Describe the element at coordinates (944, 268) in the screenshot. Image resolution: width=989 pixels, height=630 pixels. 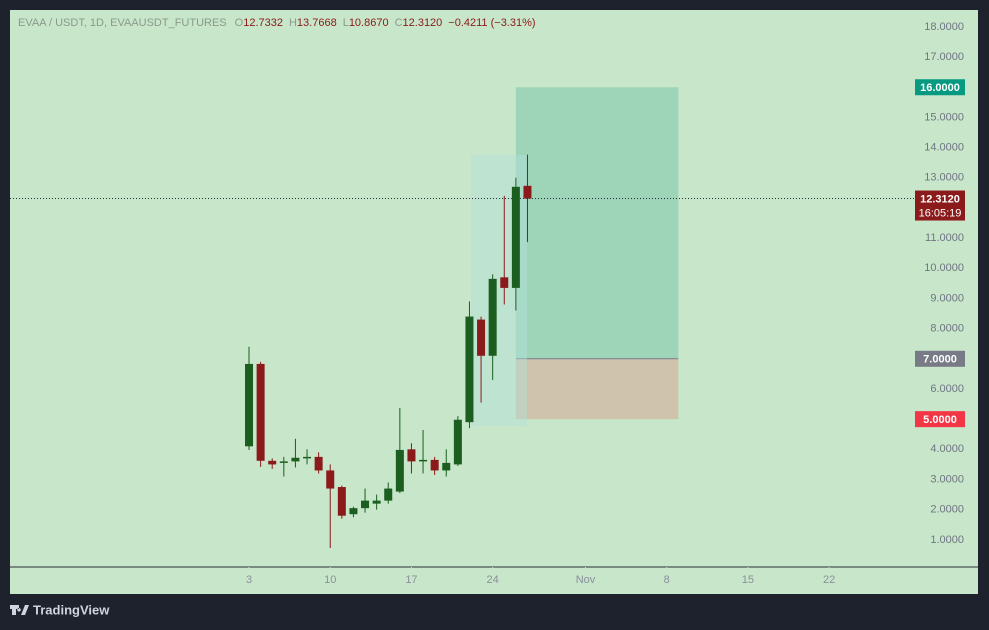
I see `y-tick-label: 10.0000` at that location.